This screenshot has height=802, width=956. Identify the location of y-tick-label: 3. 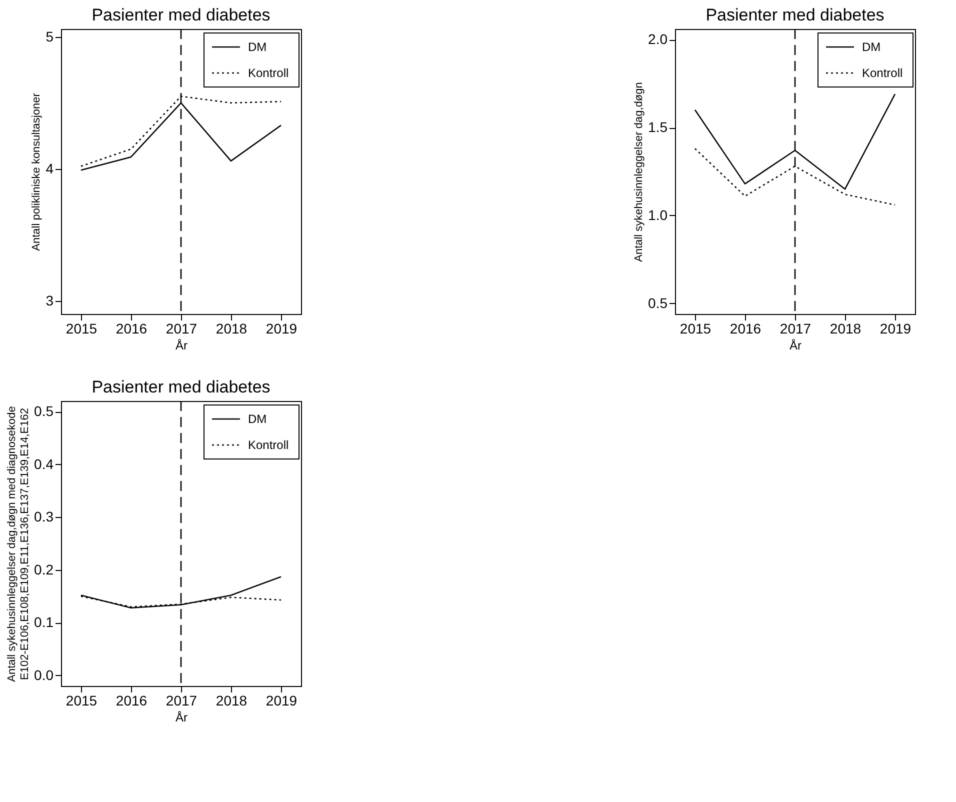
(50, 300).